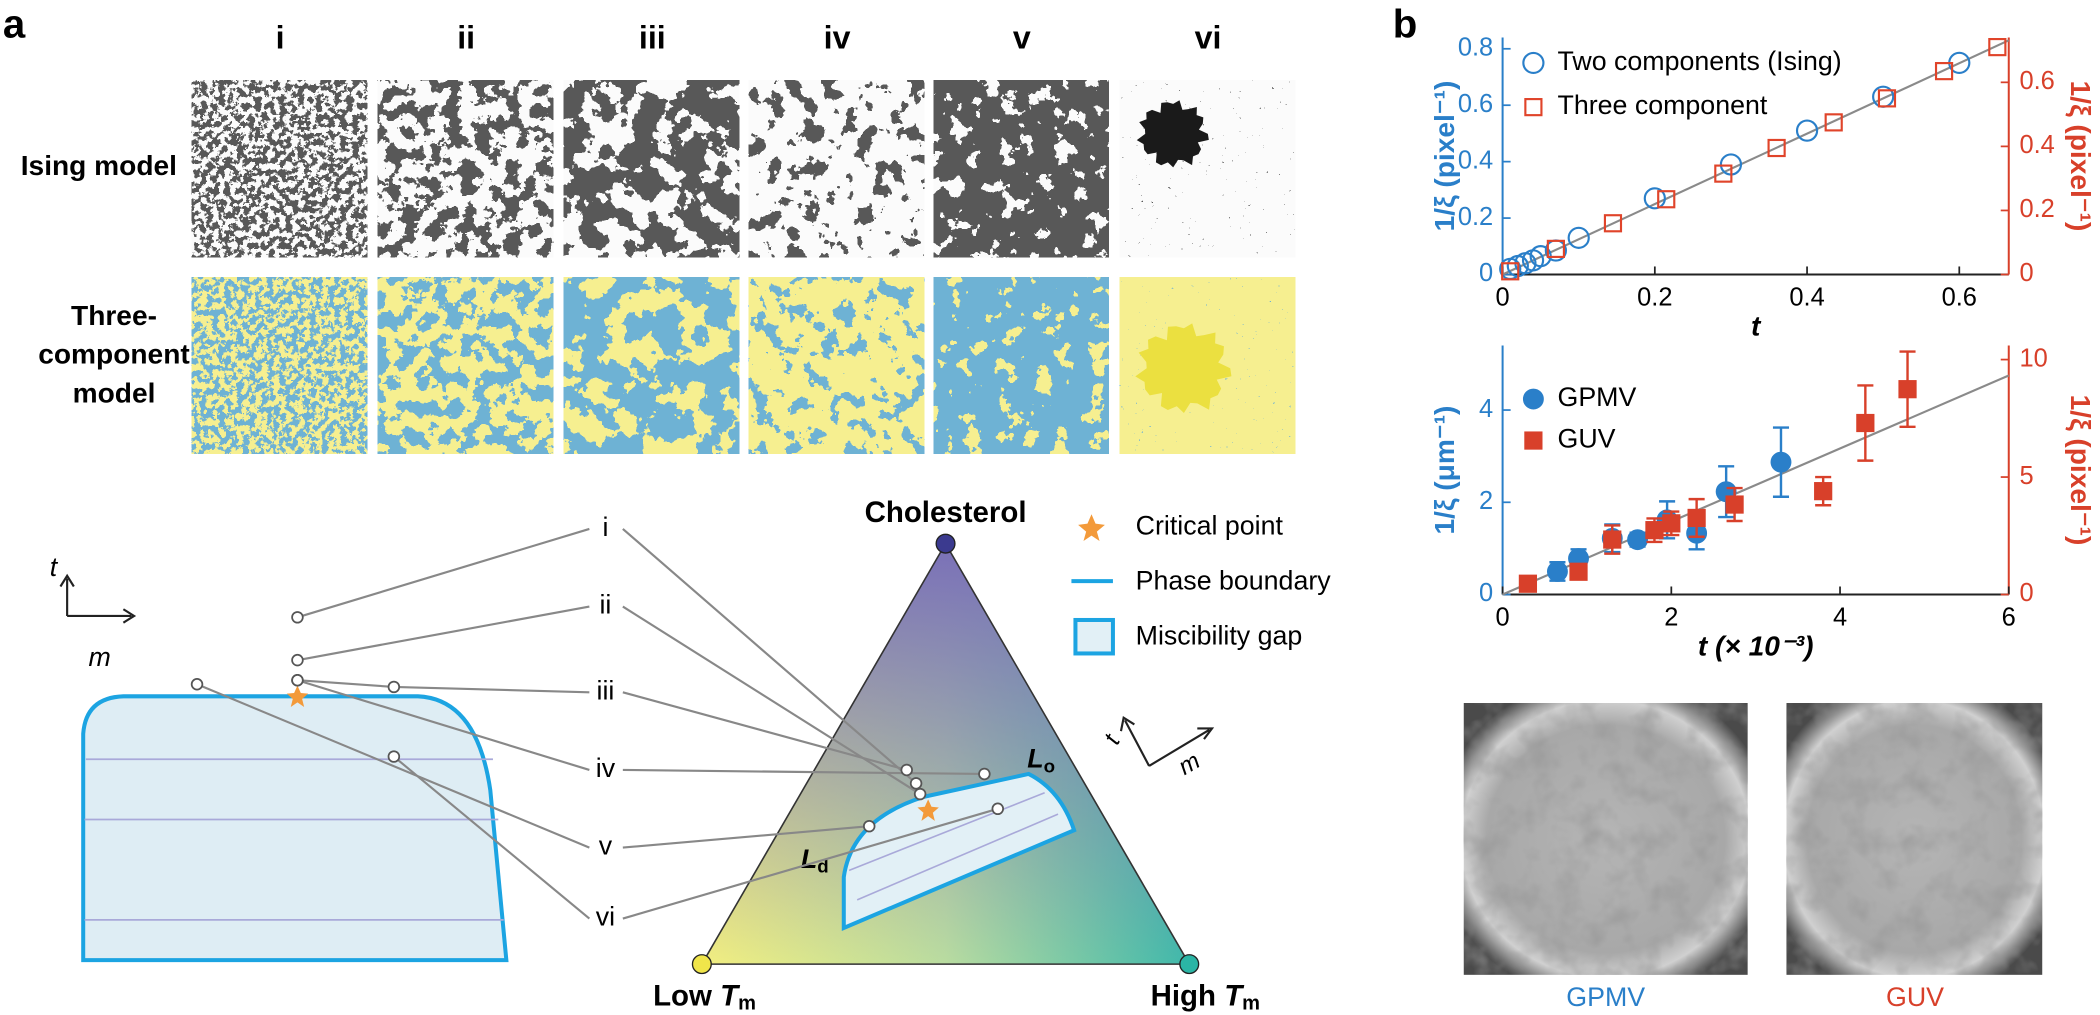 The image size is (2100, 1015). I want to click on vertex-label: Low Tm, so click(704, 996).